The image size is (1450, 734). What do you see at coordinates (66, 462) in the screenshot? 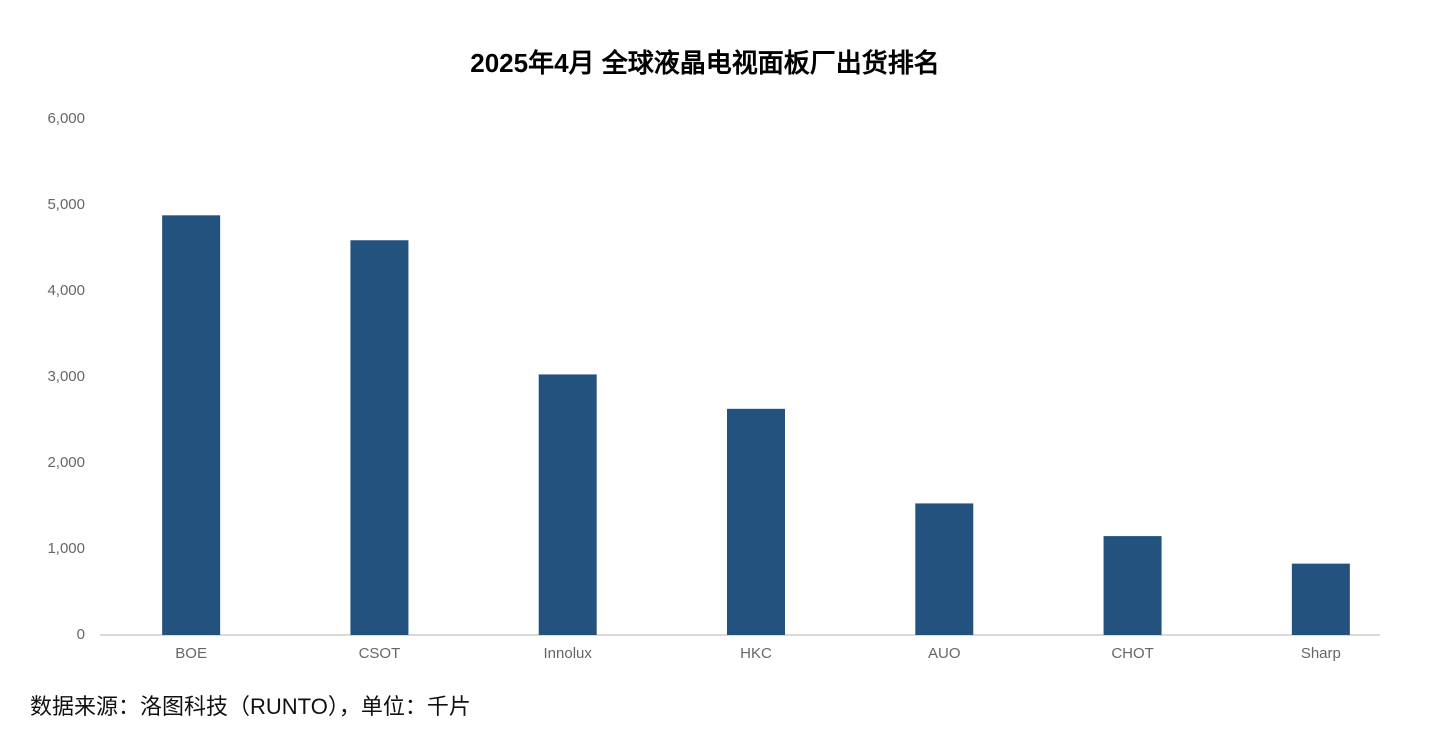
I see `y-tick-label: 2,000` at bounding box center [66, 462].